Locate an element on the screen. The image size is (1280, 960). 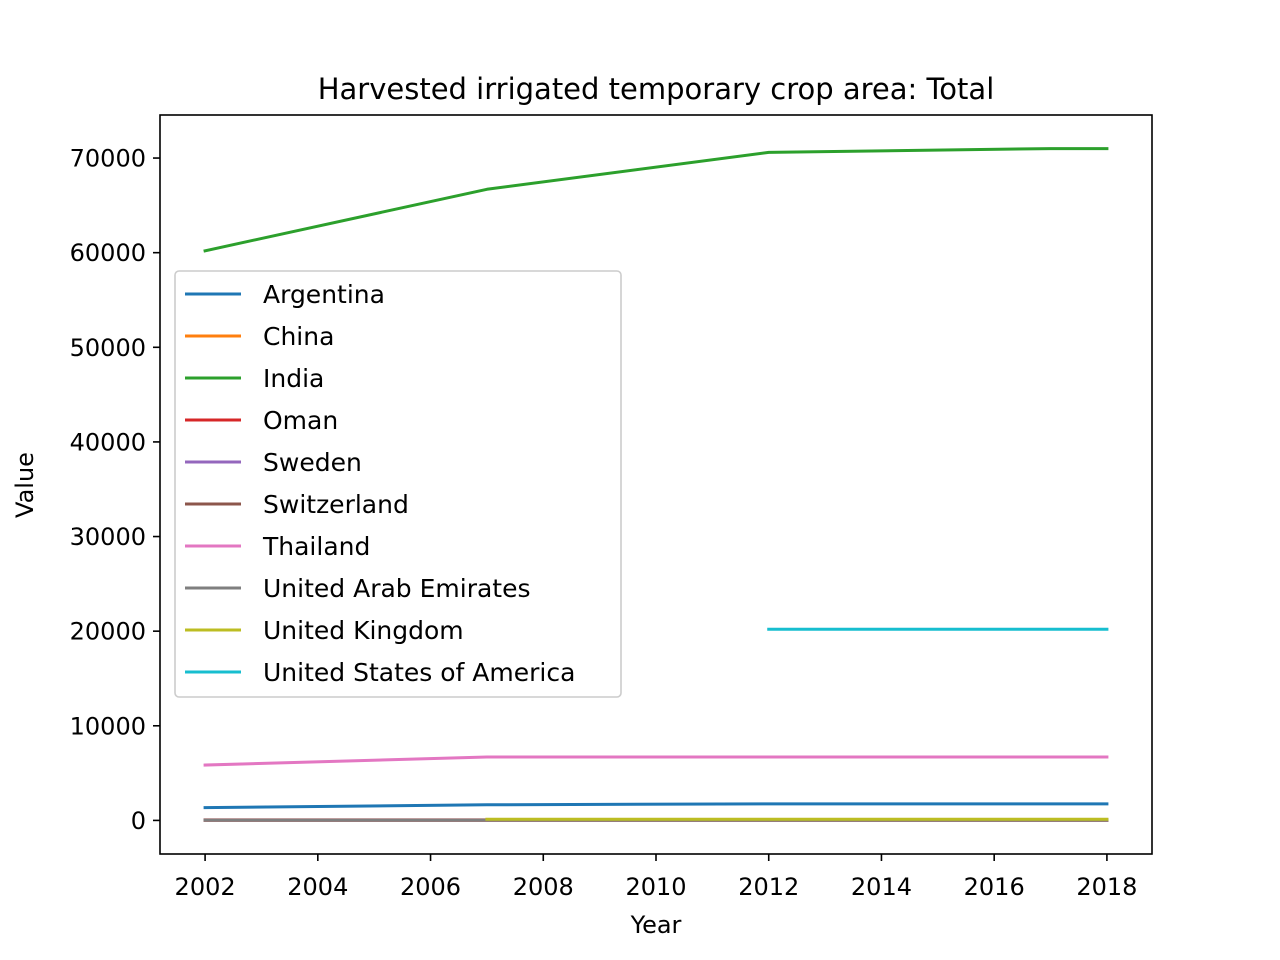
y-tick-label: 30000 is located at coordinates (108, 537).